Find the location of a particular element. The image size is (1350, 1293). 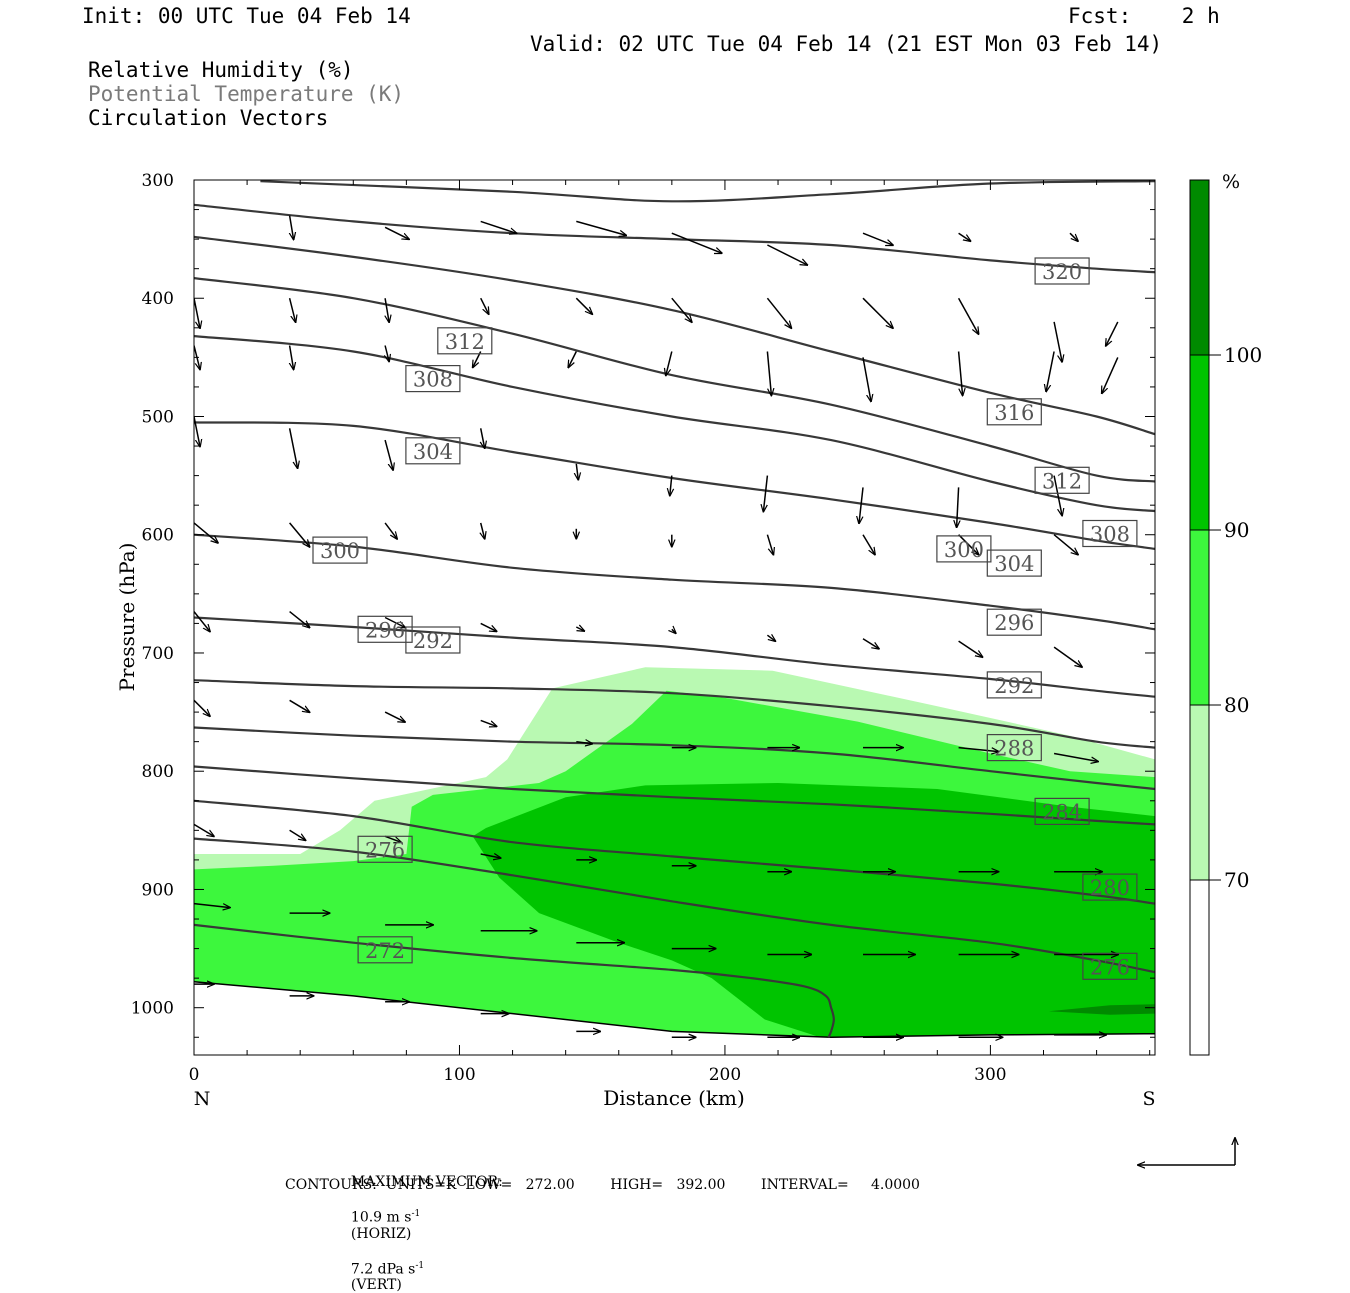

max-vector-label: MAXIMUM VECTOR: is located at coordinates (426, 1182).